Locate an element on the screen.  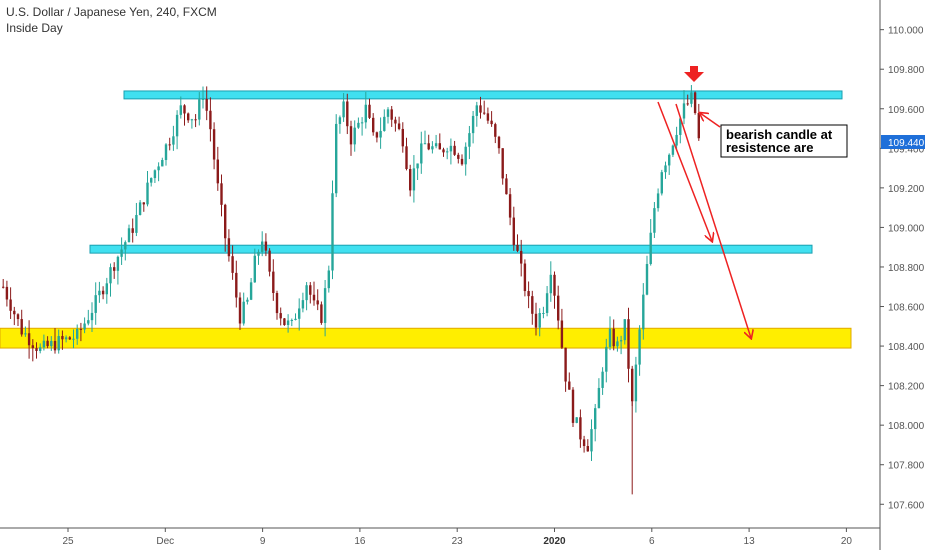
y-tick-label: 109.000 is located at coordinates (906, 228).